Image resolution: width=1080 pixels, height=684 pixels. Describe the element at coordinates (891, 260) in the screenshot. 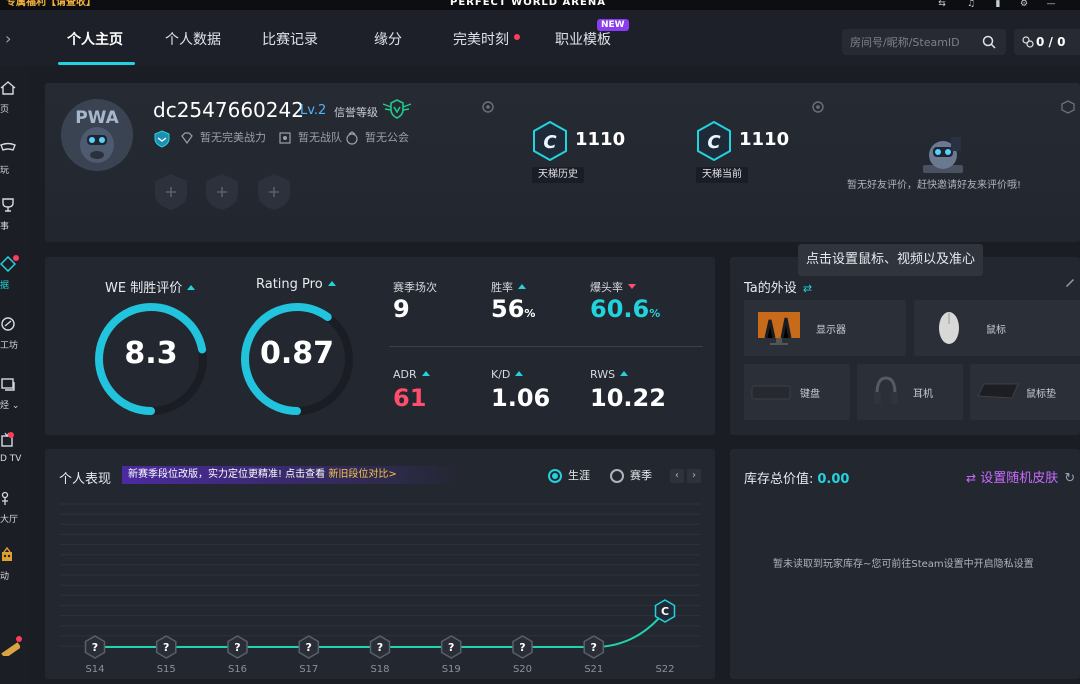

I see `tooltip: 点击设置鼠标、视频以及准心` at that location.